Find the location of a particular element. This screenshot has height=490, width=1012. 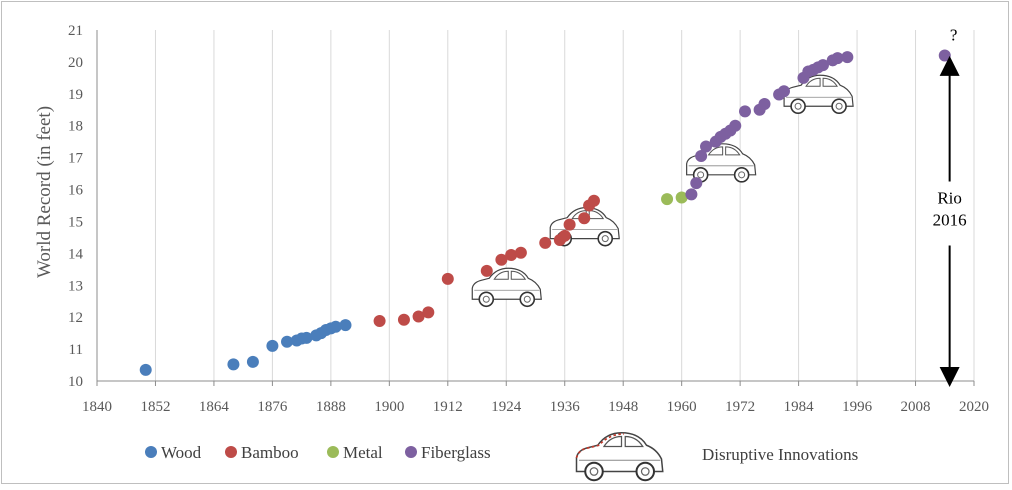

legend-label-fiberglass: Fiberglass is located at coordinates (456, 452).